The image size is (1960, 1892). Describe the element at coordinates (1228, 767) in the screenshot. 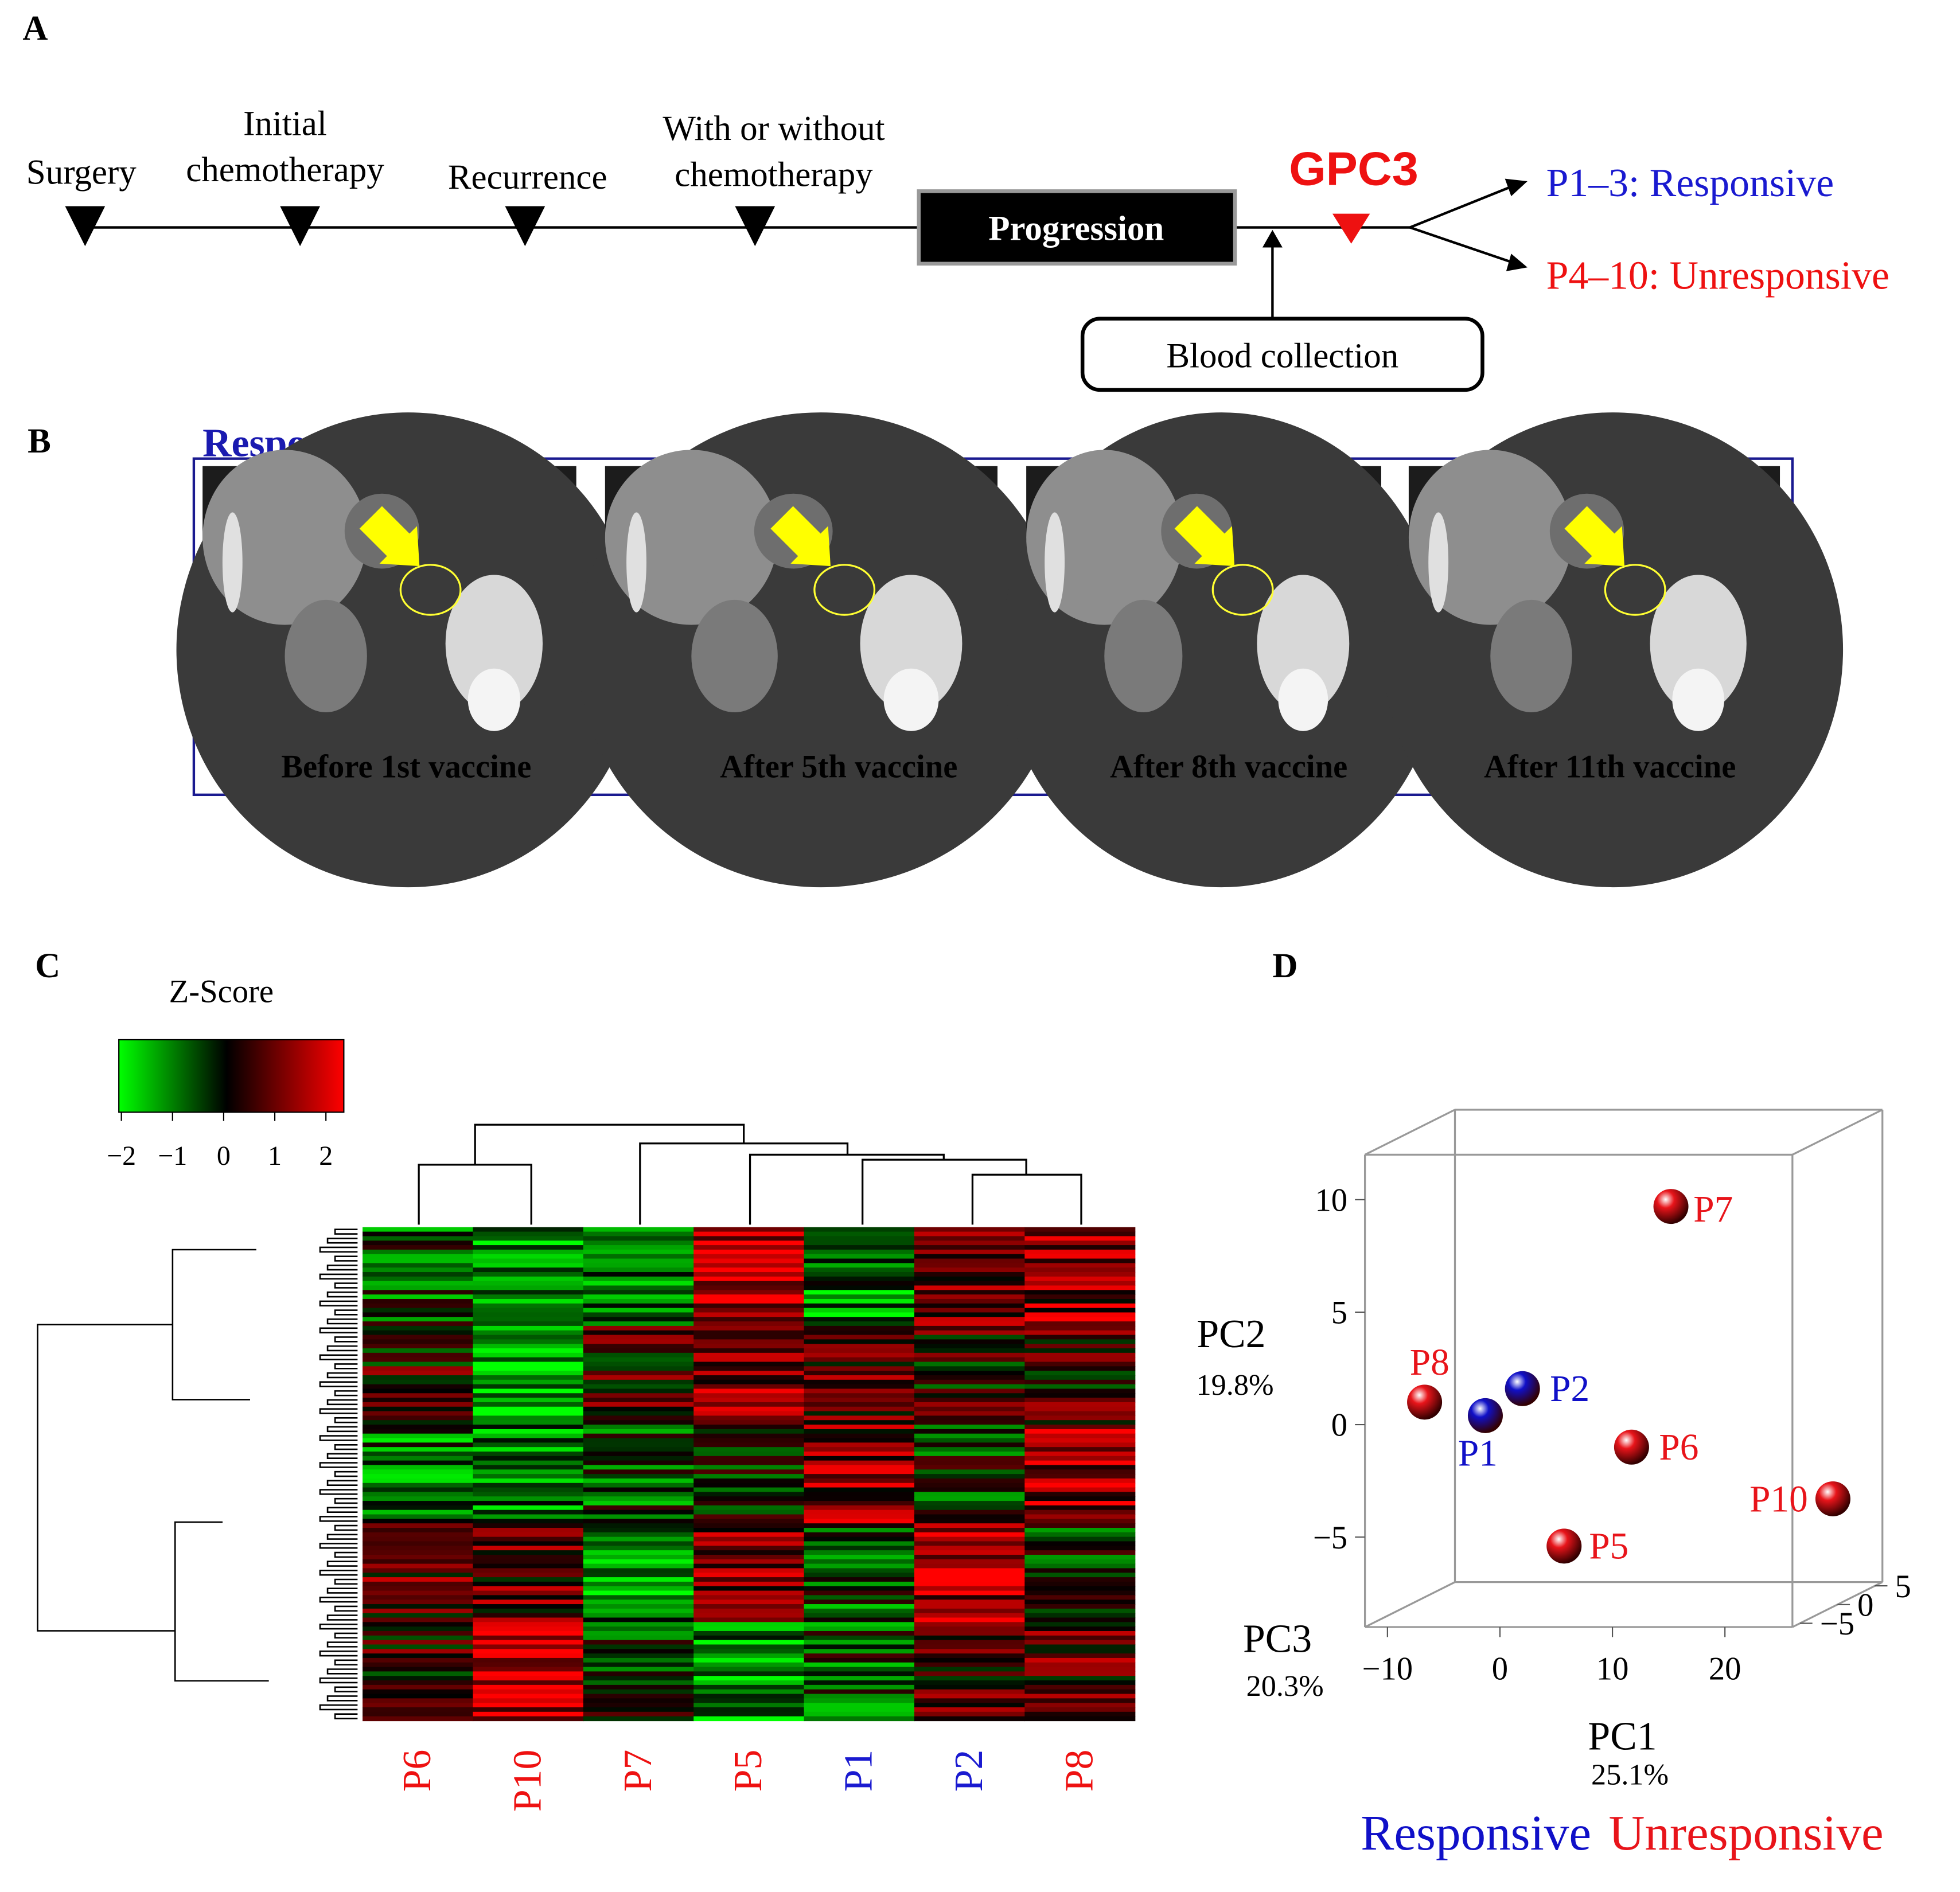

I see `image-caption: After 8th vaccine` at that location.